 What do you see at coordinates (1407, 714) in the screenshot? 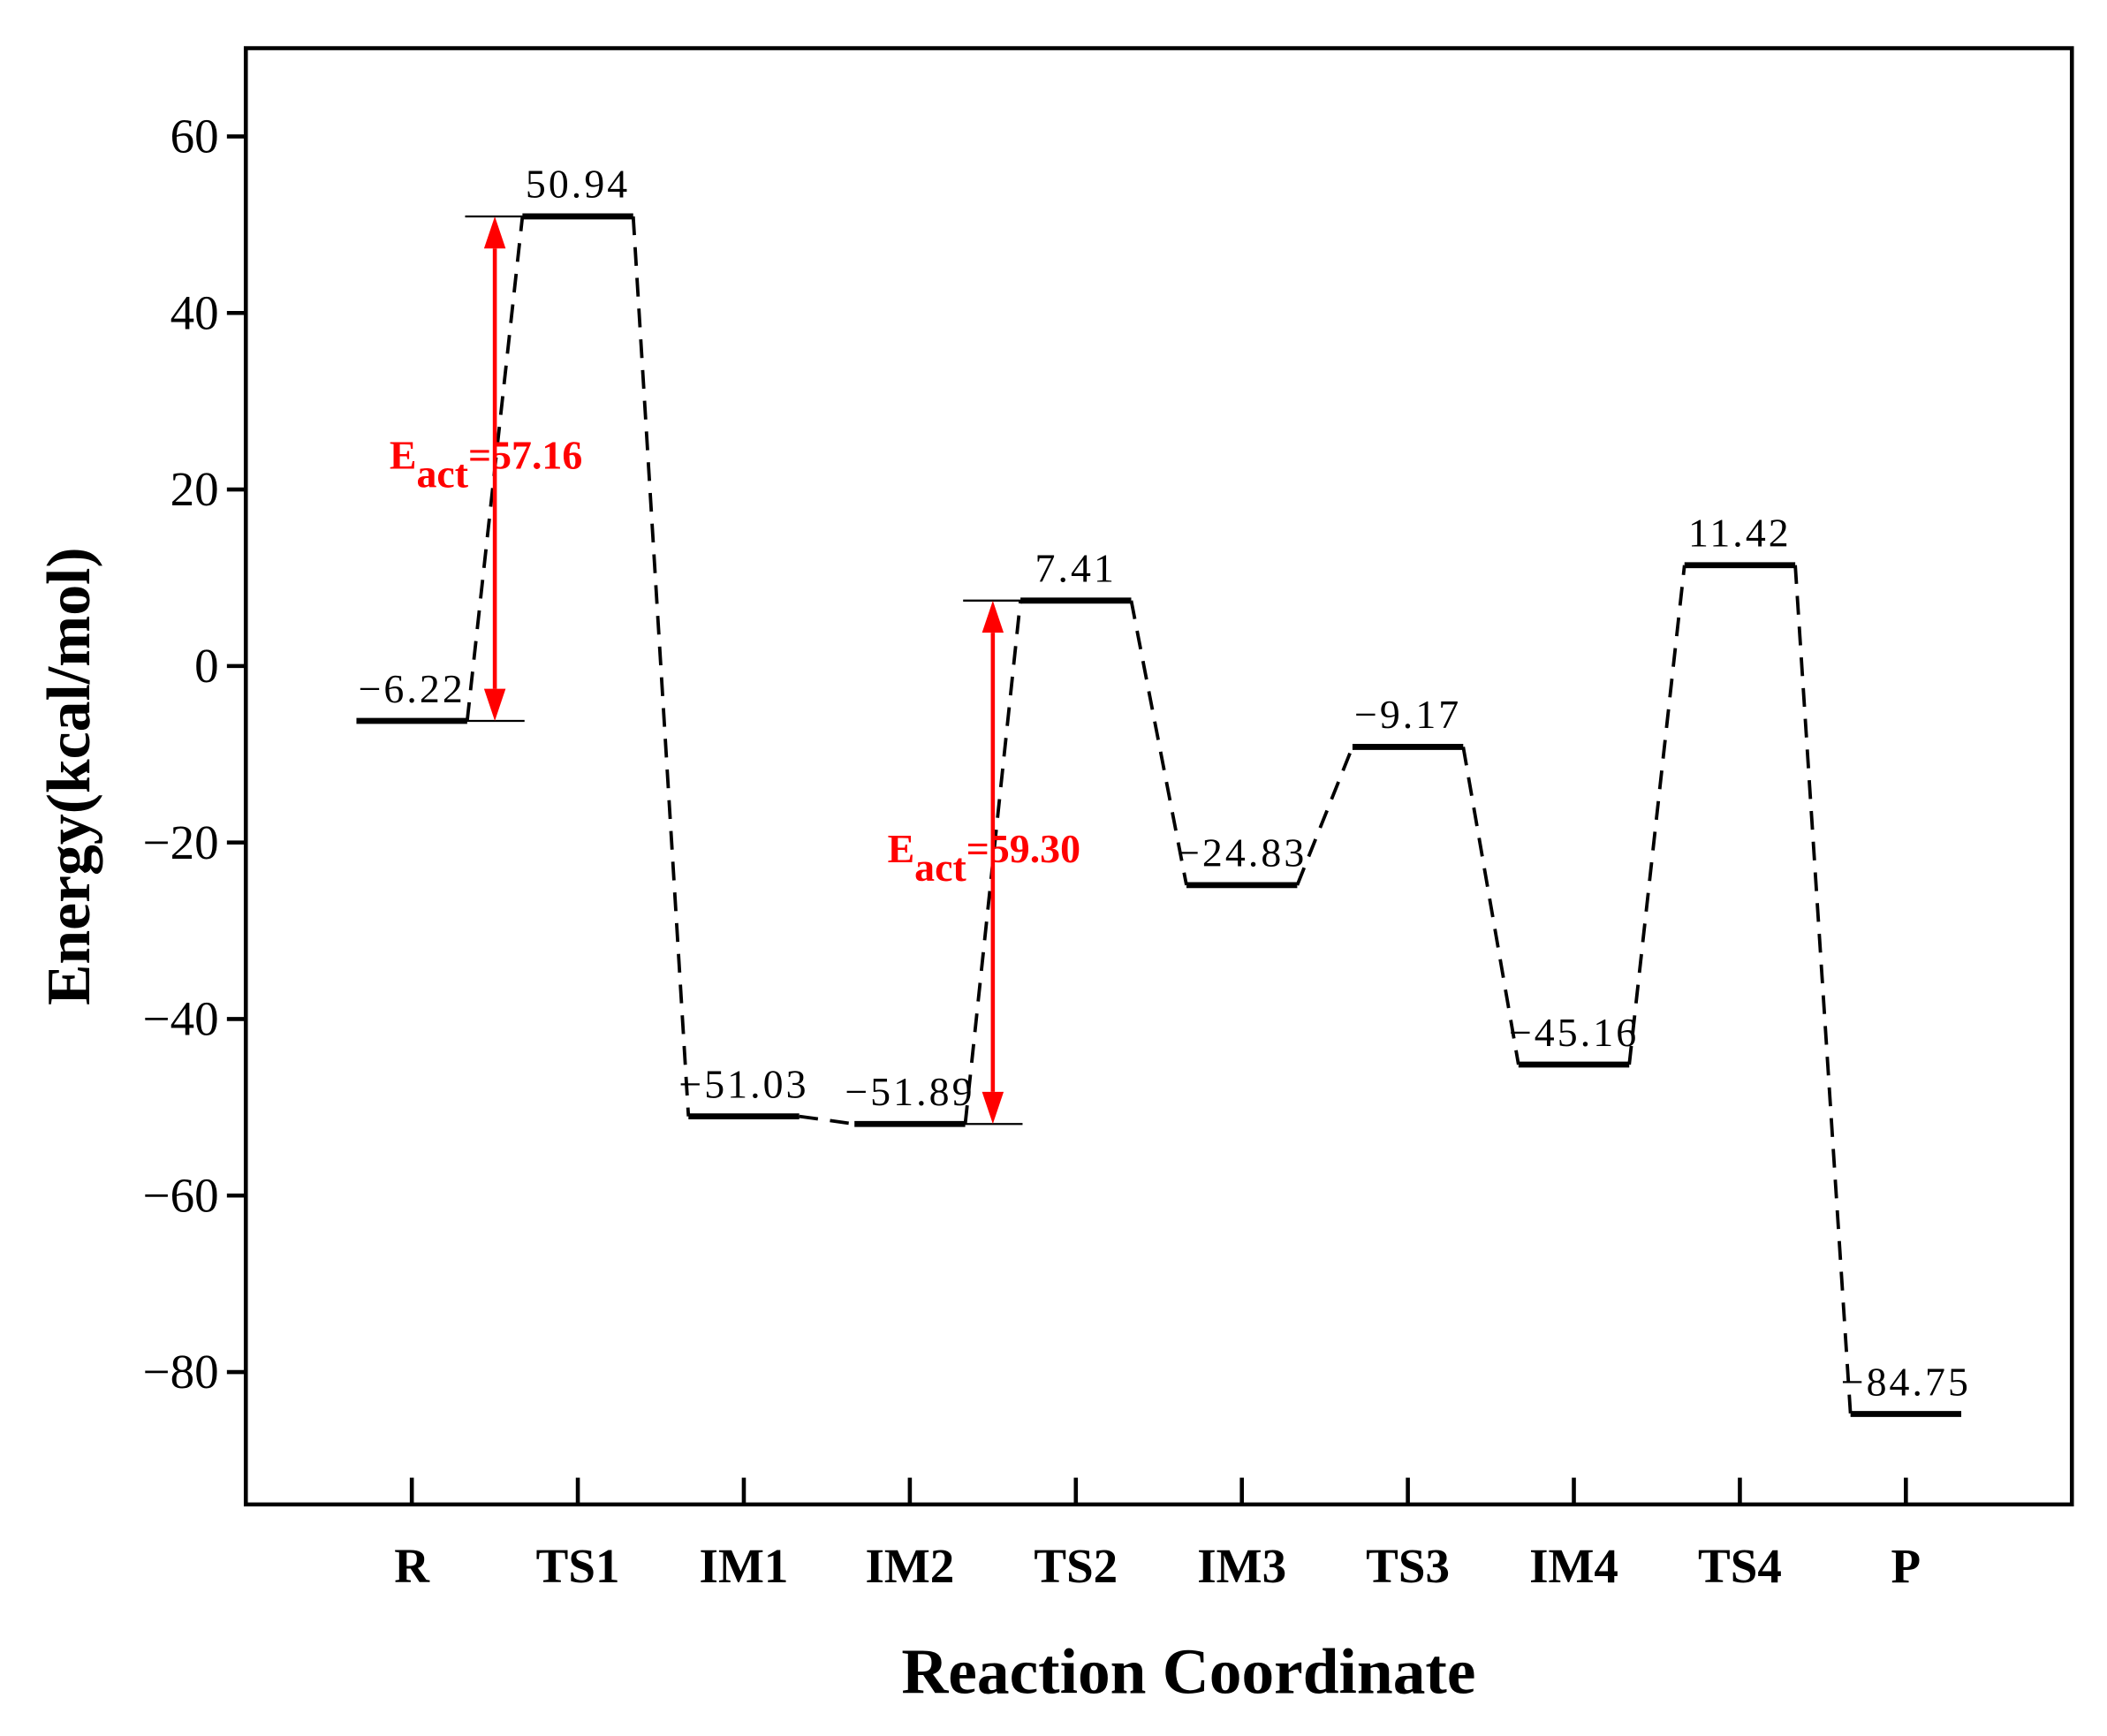
I see `value-label: −9.17` at bounding box center [1407, 714].